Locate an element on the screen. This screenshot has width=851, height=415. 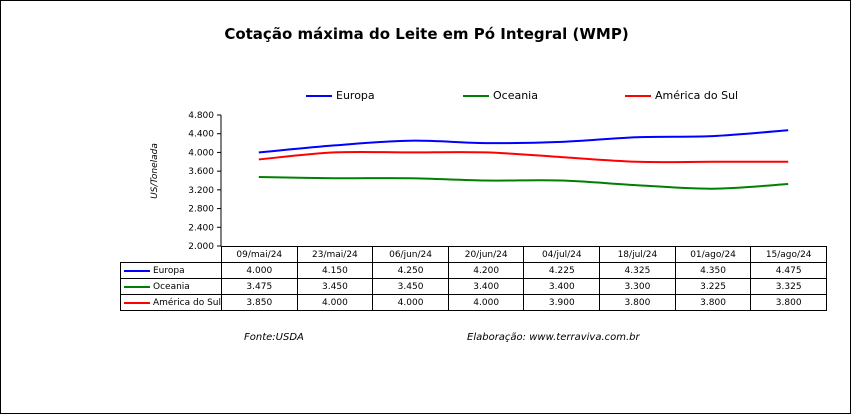
y-tick-label: 4.000 is located at coordinates (201, 153).